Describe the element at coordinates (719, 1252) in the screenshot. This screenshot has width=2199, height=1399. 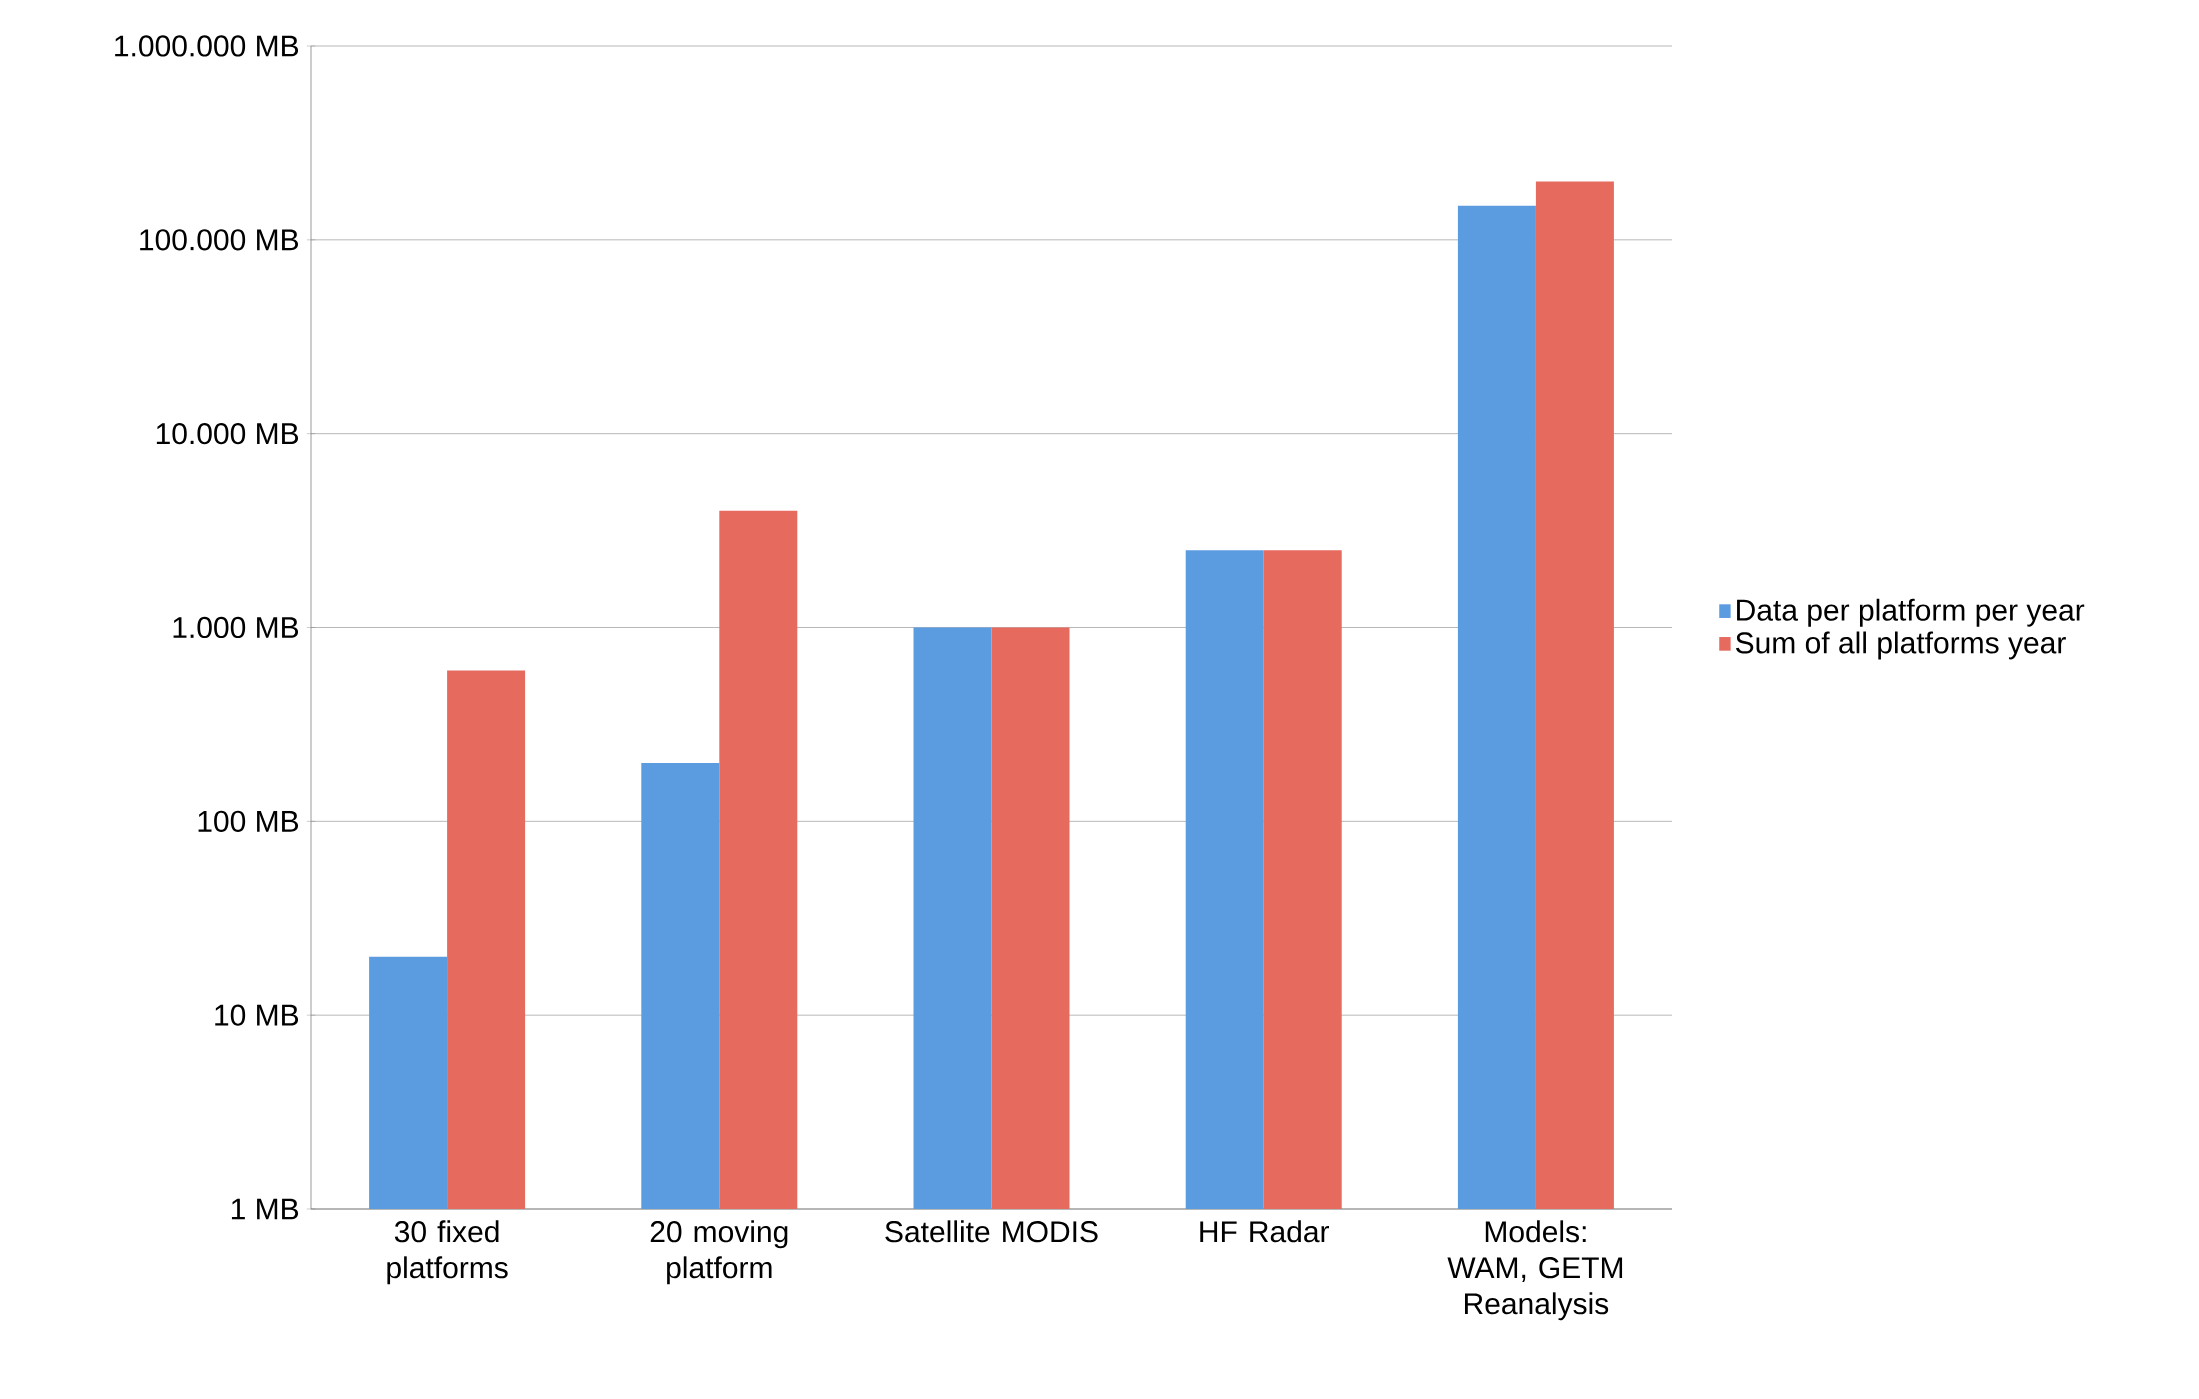
I see `x-tick-label: 20 moving platform` at that location.